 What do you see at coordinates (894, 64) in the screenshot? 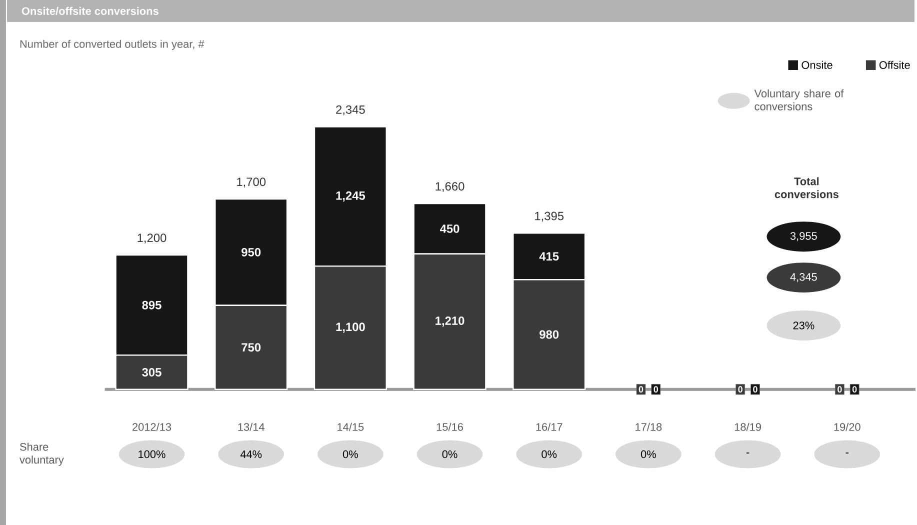
I see `legend-label: Offsite` at bounding box center [894, 64].